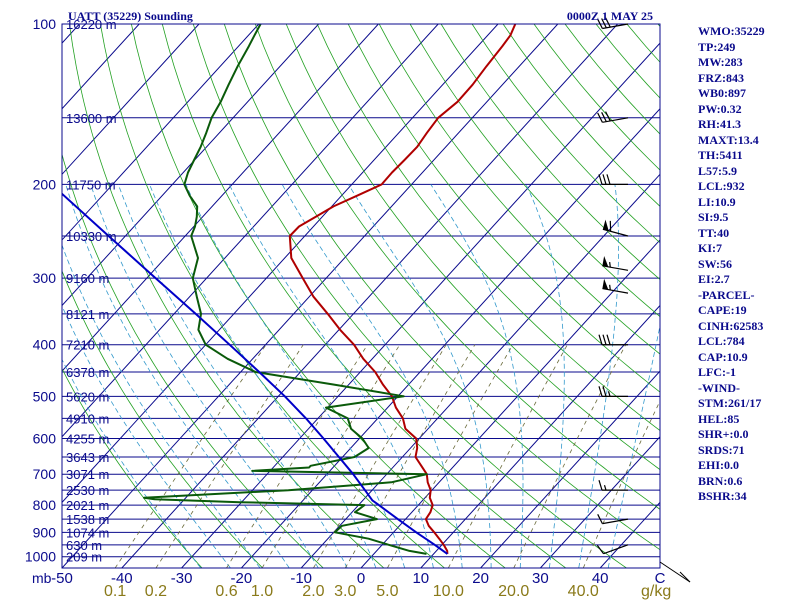 The height and width of the screenshot is (600, 800). I want to click on temperature-tick-label: -10, so click(301, 578).